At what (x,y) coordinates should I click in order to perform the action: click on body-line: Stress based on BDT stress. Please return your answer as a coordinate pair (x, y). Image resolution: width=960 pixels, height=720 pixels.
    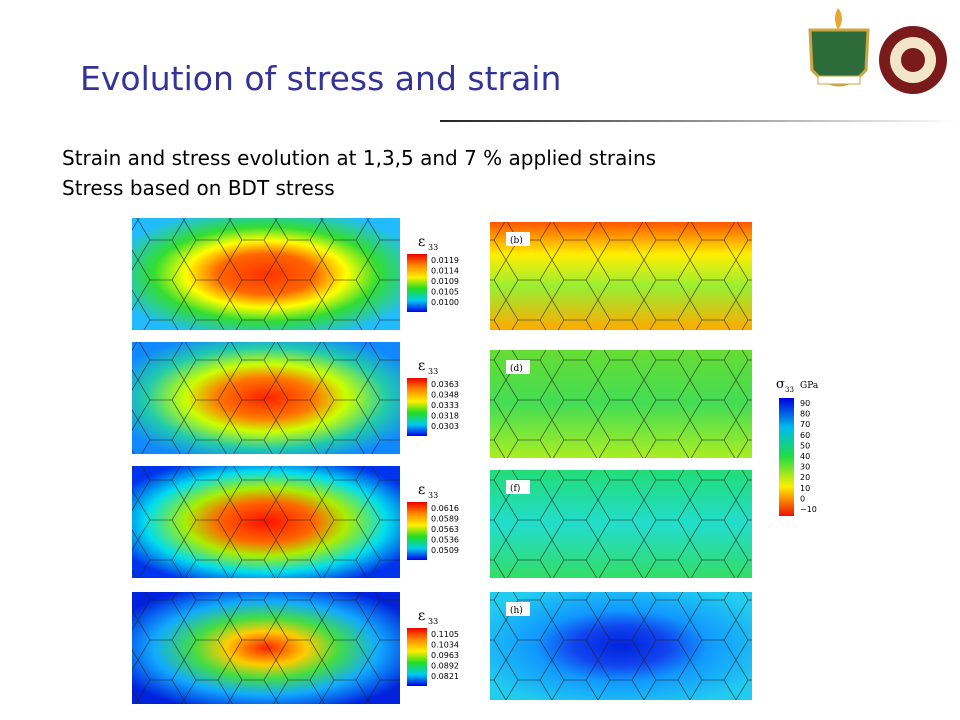
    Looking at the image, I should click on (198, 188).